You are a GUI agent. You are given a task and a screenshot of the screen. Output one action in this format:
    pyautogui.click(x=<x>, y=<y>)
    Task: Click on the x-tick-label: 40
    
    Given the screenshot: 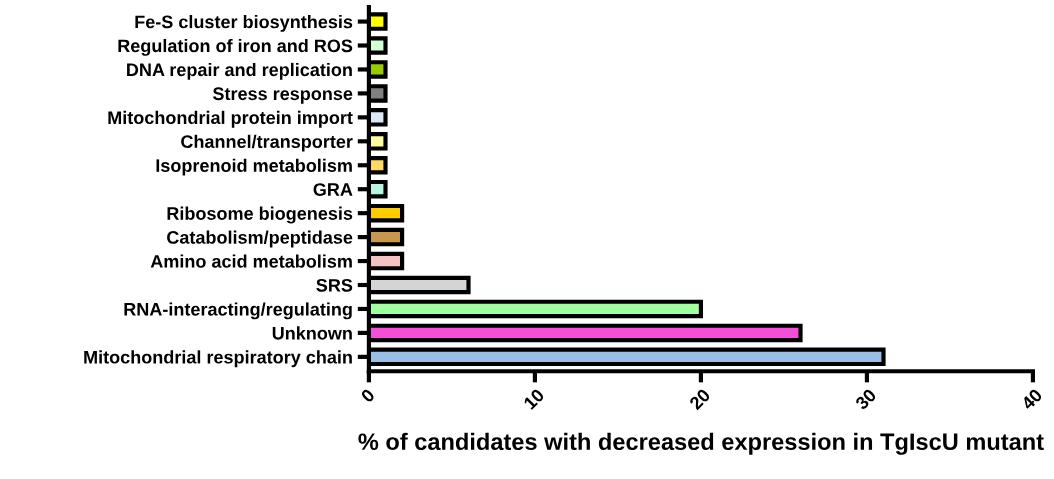 What is the action you would take?
    pyautogui.click(x=1031, y=399)
    